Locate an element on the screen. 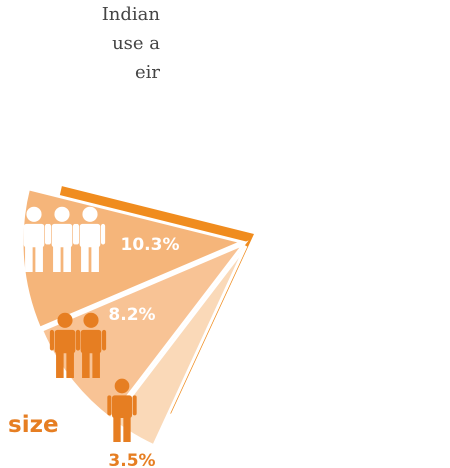  data-label: 8.2% is located at coordinates (131, 315).